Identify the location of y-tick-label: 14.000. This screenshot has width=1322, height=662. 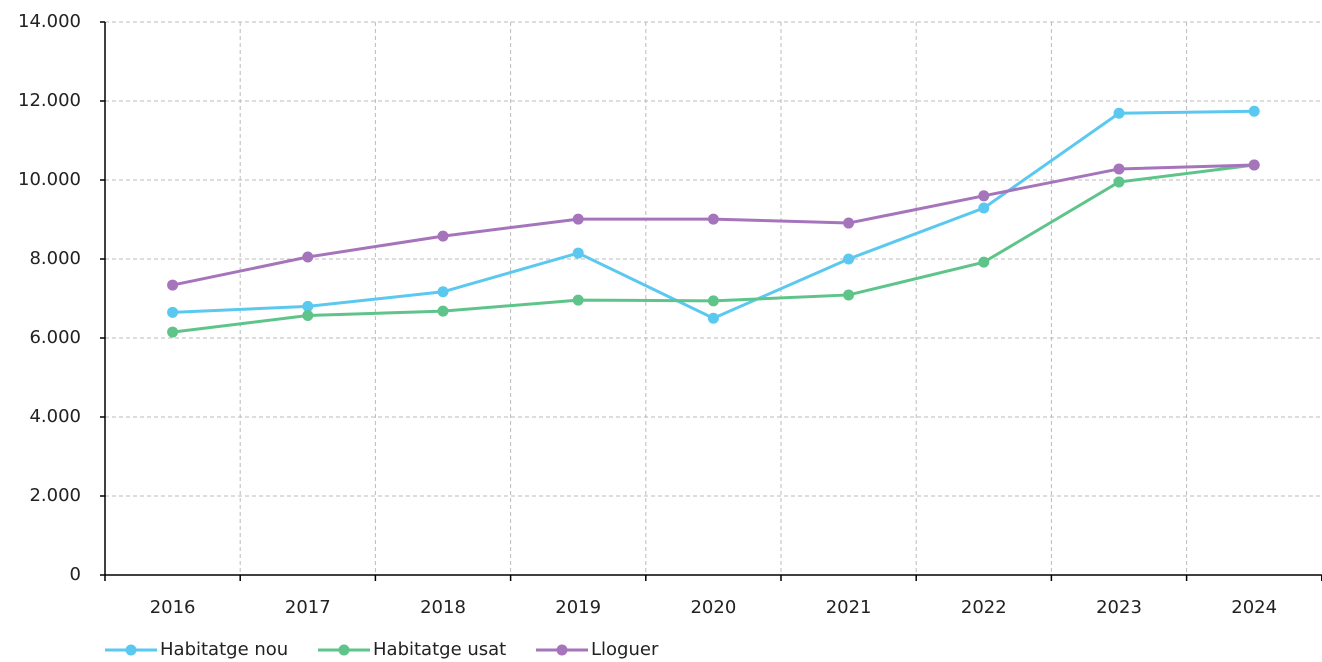
(49, 21).